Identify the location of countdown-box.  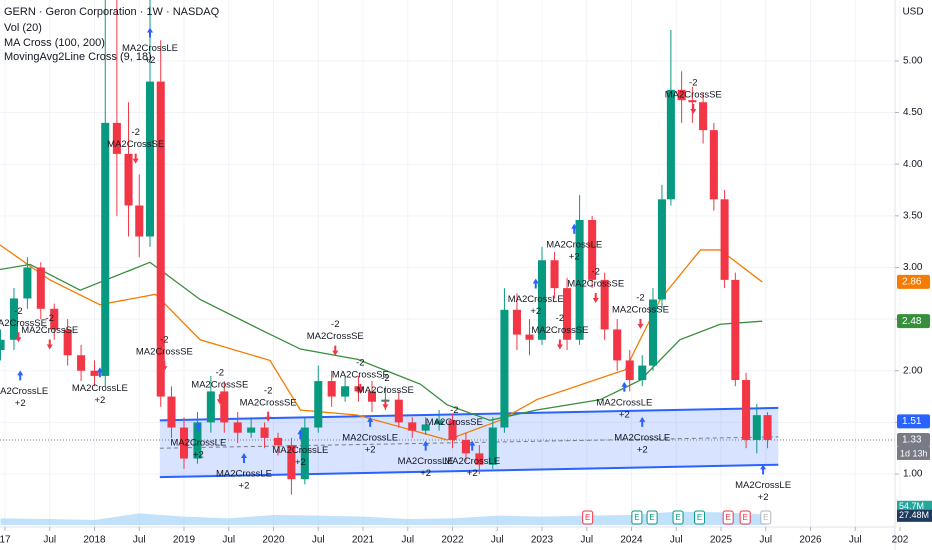
(913, 453).